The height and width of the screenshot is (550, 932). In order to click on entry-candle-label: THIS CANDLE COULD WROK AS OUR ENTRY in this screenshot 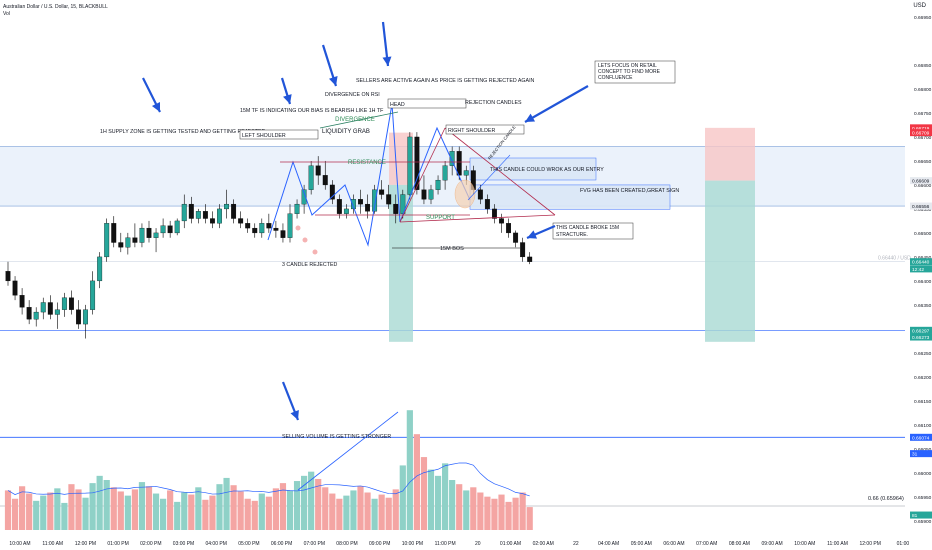, I will do `click(547, 170)`.